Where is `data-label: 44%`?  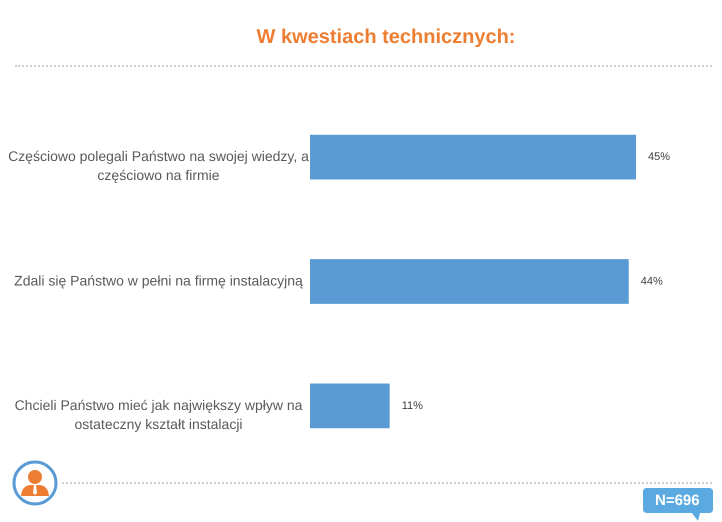
data-label: 44% is located at coordinates (651, 282).